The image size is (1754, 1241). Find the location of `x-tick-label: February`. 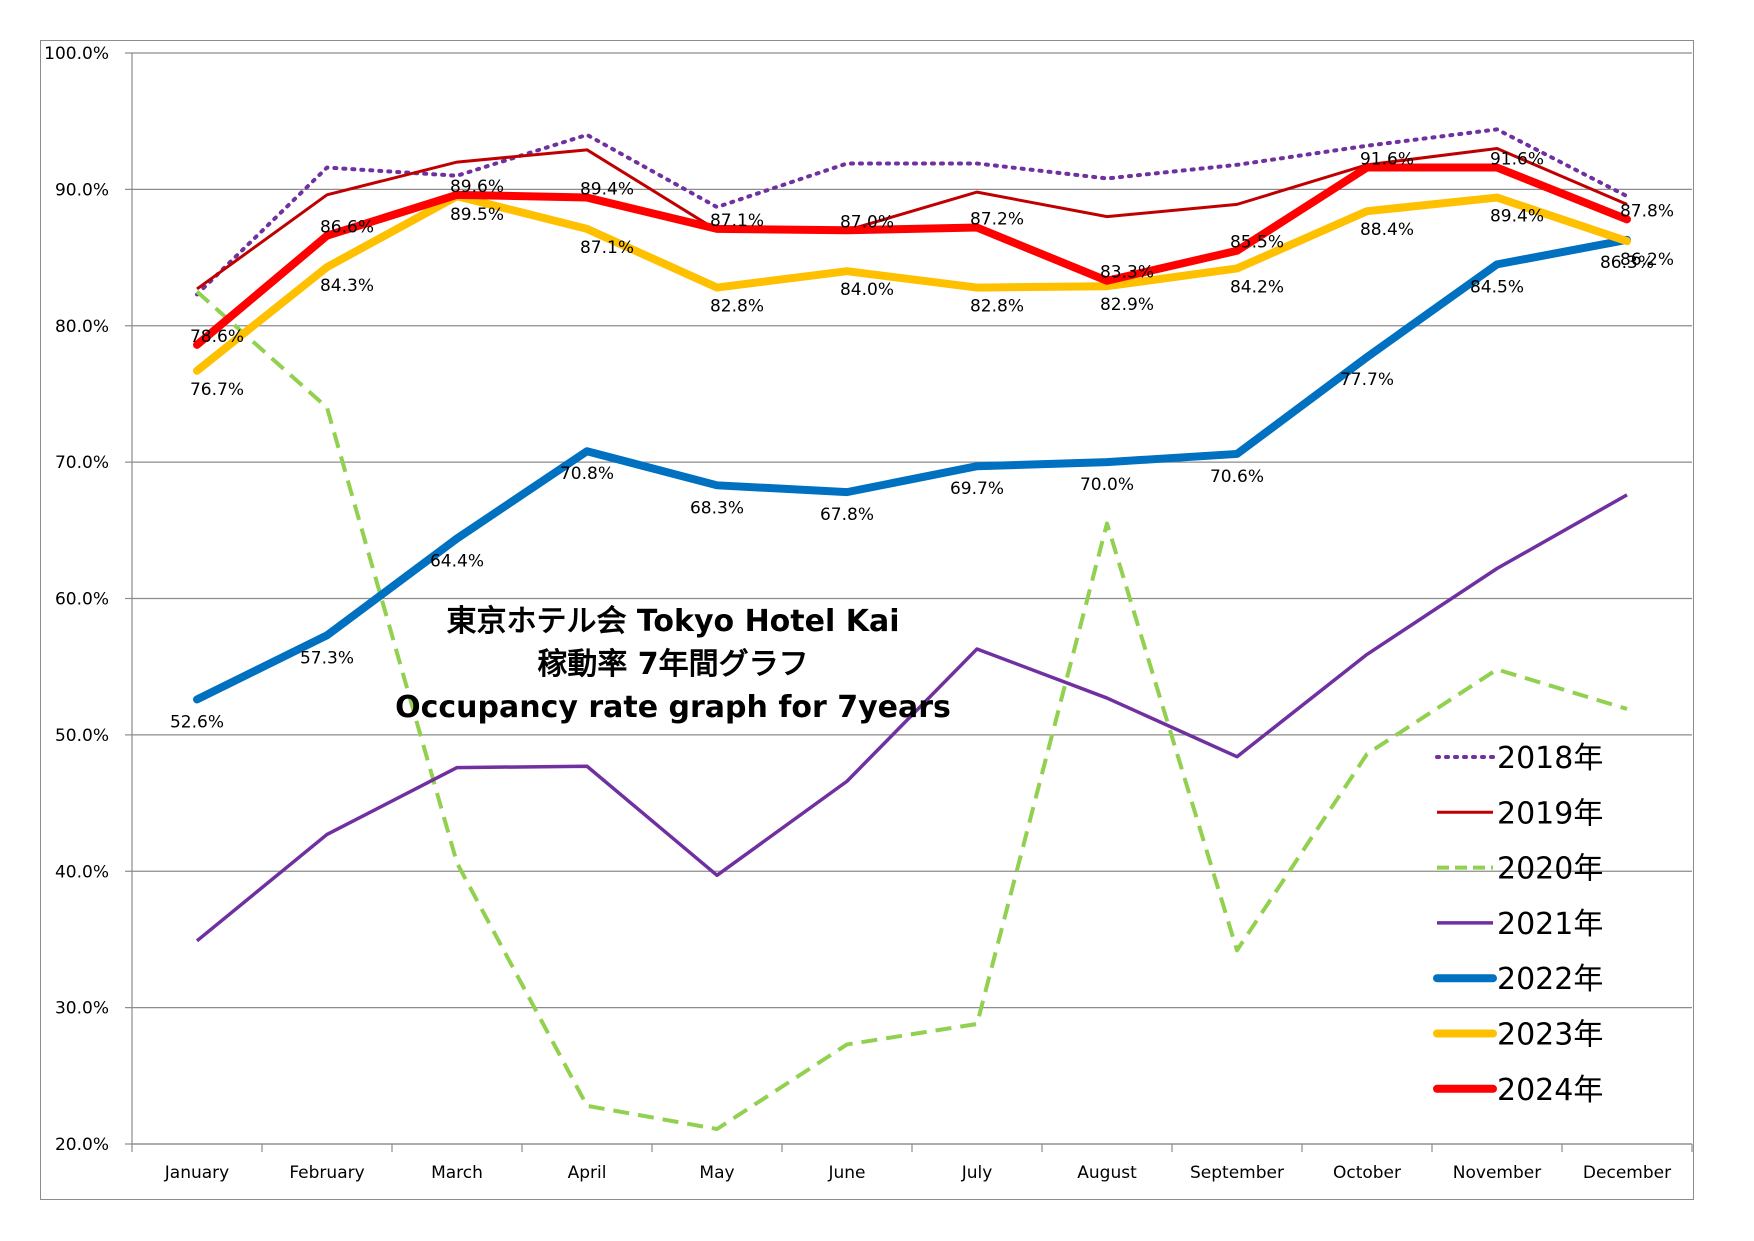

x-tick-label: February is located at coordinates (326, 1173).